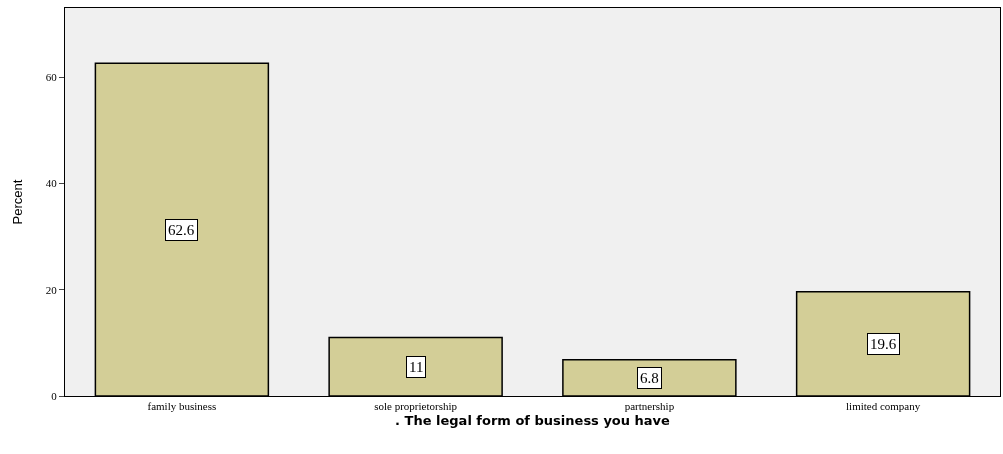 The width and height of the screenshot is (1003, 454). Describe the element at coordinates (17, 202) in the screenshot. I see `y-axis-title: Percent` at that location.